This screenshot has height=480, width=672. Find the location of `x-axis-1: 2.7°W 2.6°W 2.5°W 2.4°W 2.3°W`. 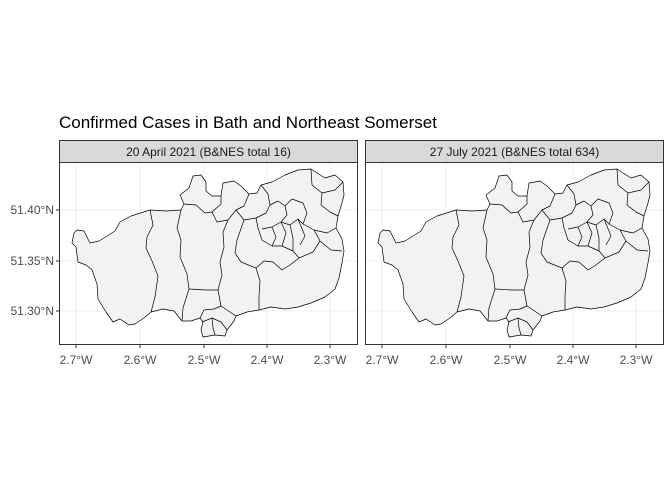

x-axis-1: 2.7°W 2.6°W 2.5°W 2.4°W 2.3°W is located at coordinates (203, 356).